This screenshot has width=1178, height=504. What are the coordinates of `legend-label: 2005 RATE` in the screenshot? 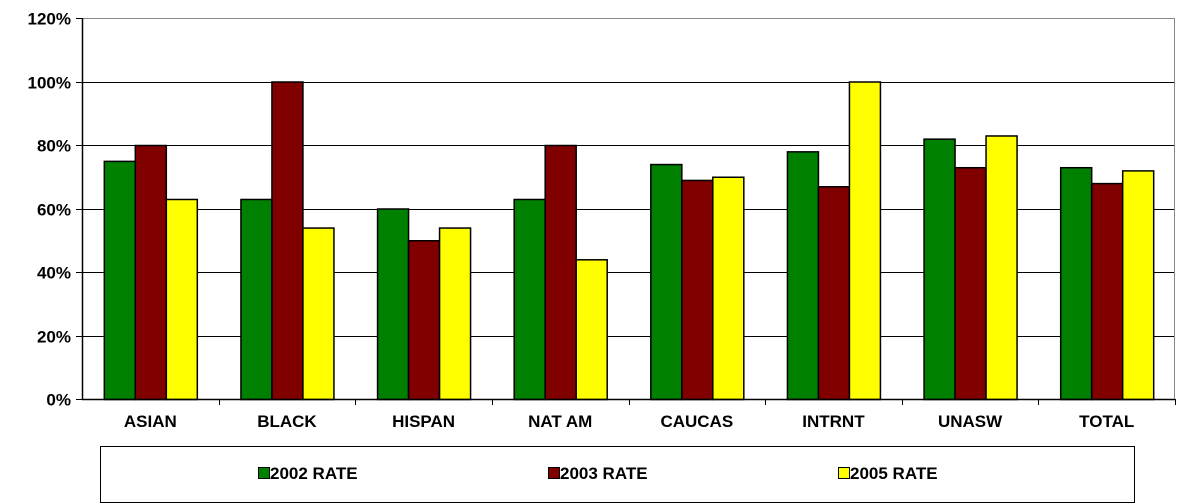 It's located at (894, 473).